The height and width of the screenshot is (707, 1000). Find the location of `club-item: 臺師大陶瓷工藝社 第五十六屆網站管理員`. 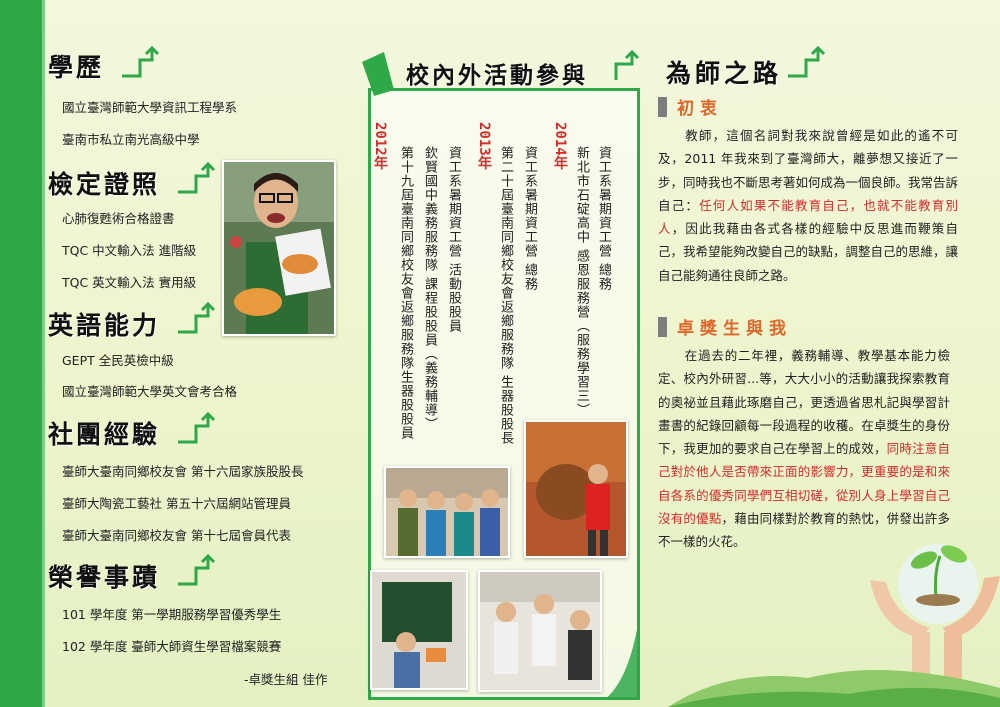

club-item: 臺師大陶瓷工藝社 第五十六屆網站管理員 is located at coordinates (176, 503).